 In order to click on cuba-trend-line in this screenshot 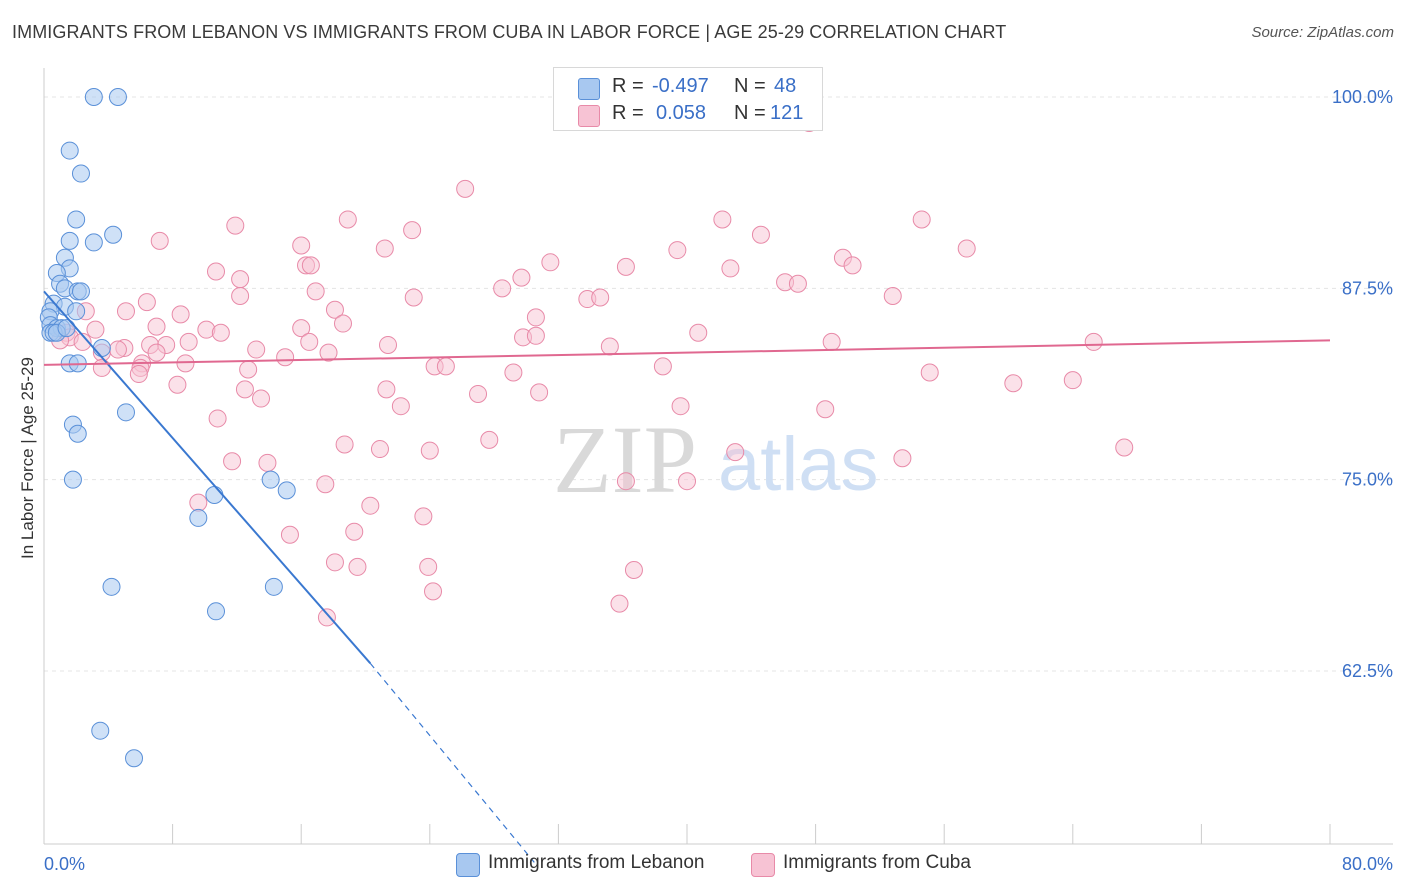, I will do `click(687, 352)`.